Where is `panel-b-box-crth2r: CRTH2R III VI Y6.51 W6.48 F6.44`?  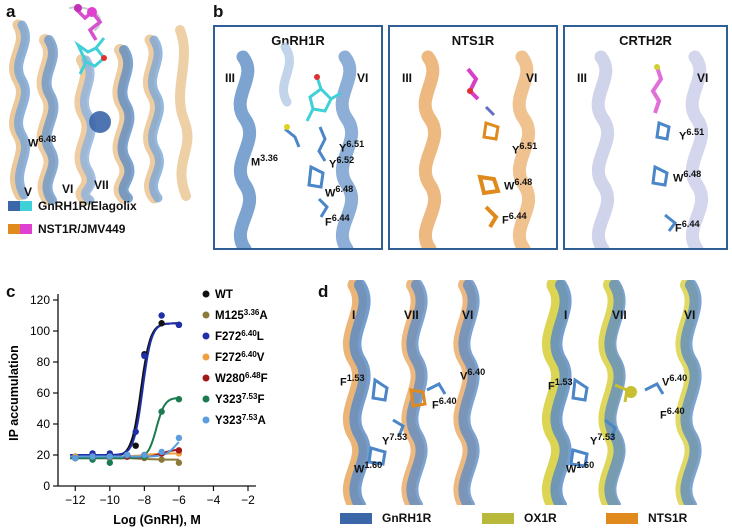 panel-b-box-crth2r: CRTH2R III VI Y6.51 W6.48 F6.44 is located at coordinates (645, 137).